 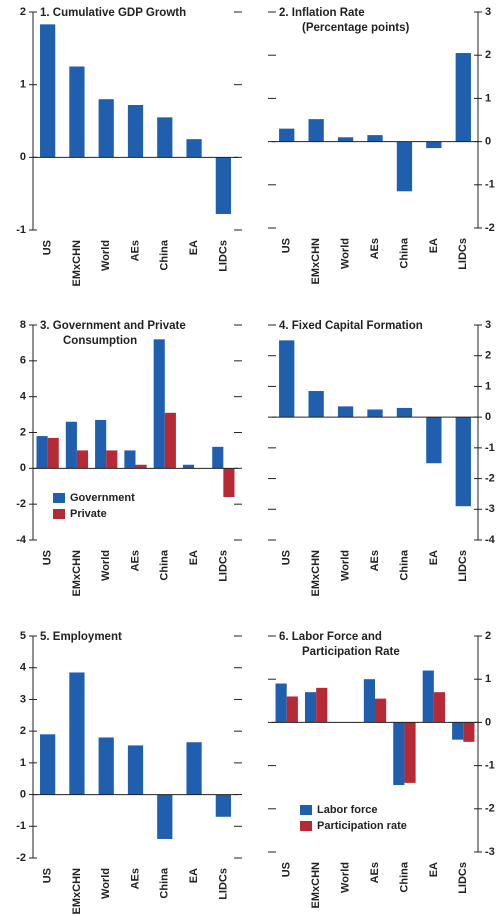 What do you see at coordinates (100, 341) in the screenshot?
I see `chart-title: Consumption` at bounding box center [100, 341].